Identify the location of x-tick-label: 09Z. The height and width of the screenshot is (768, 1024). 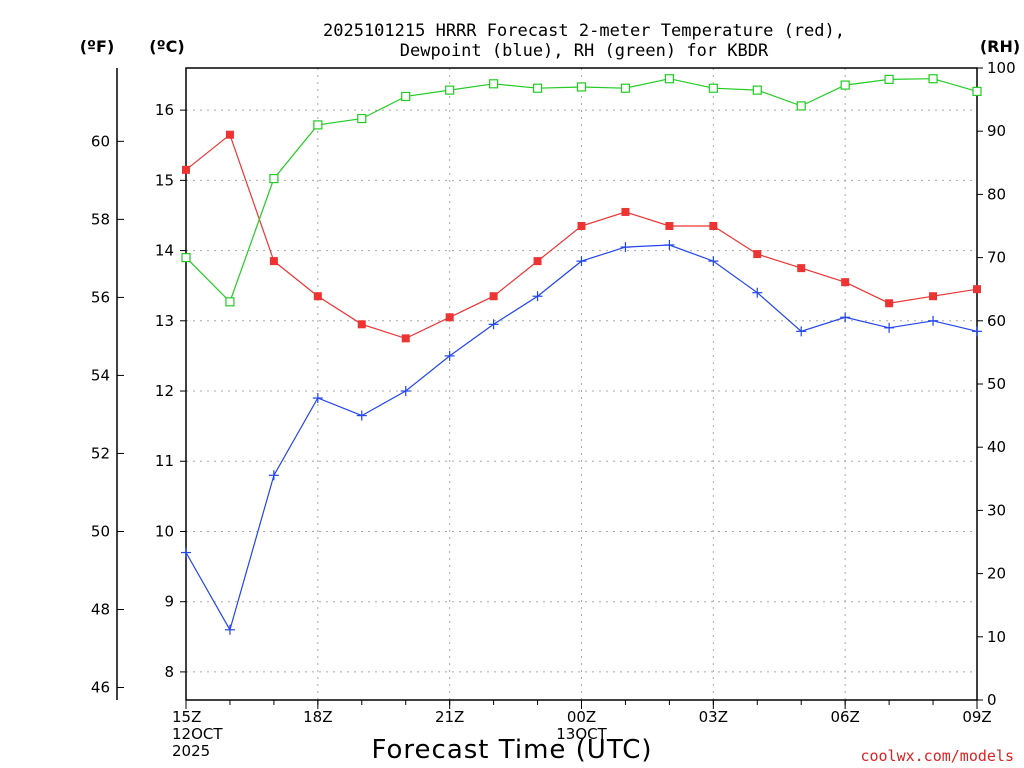
(976, 717).